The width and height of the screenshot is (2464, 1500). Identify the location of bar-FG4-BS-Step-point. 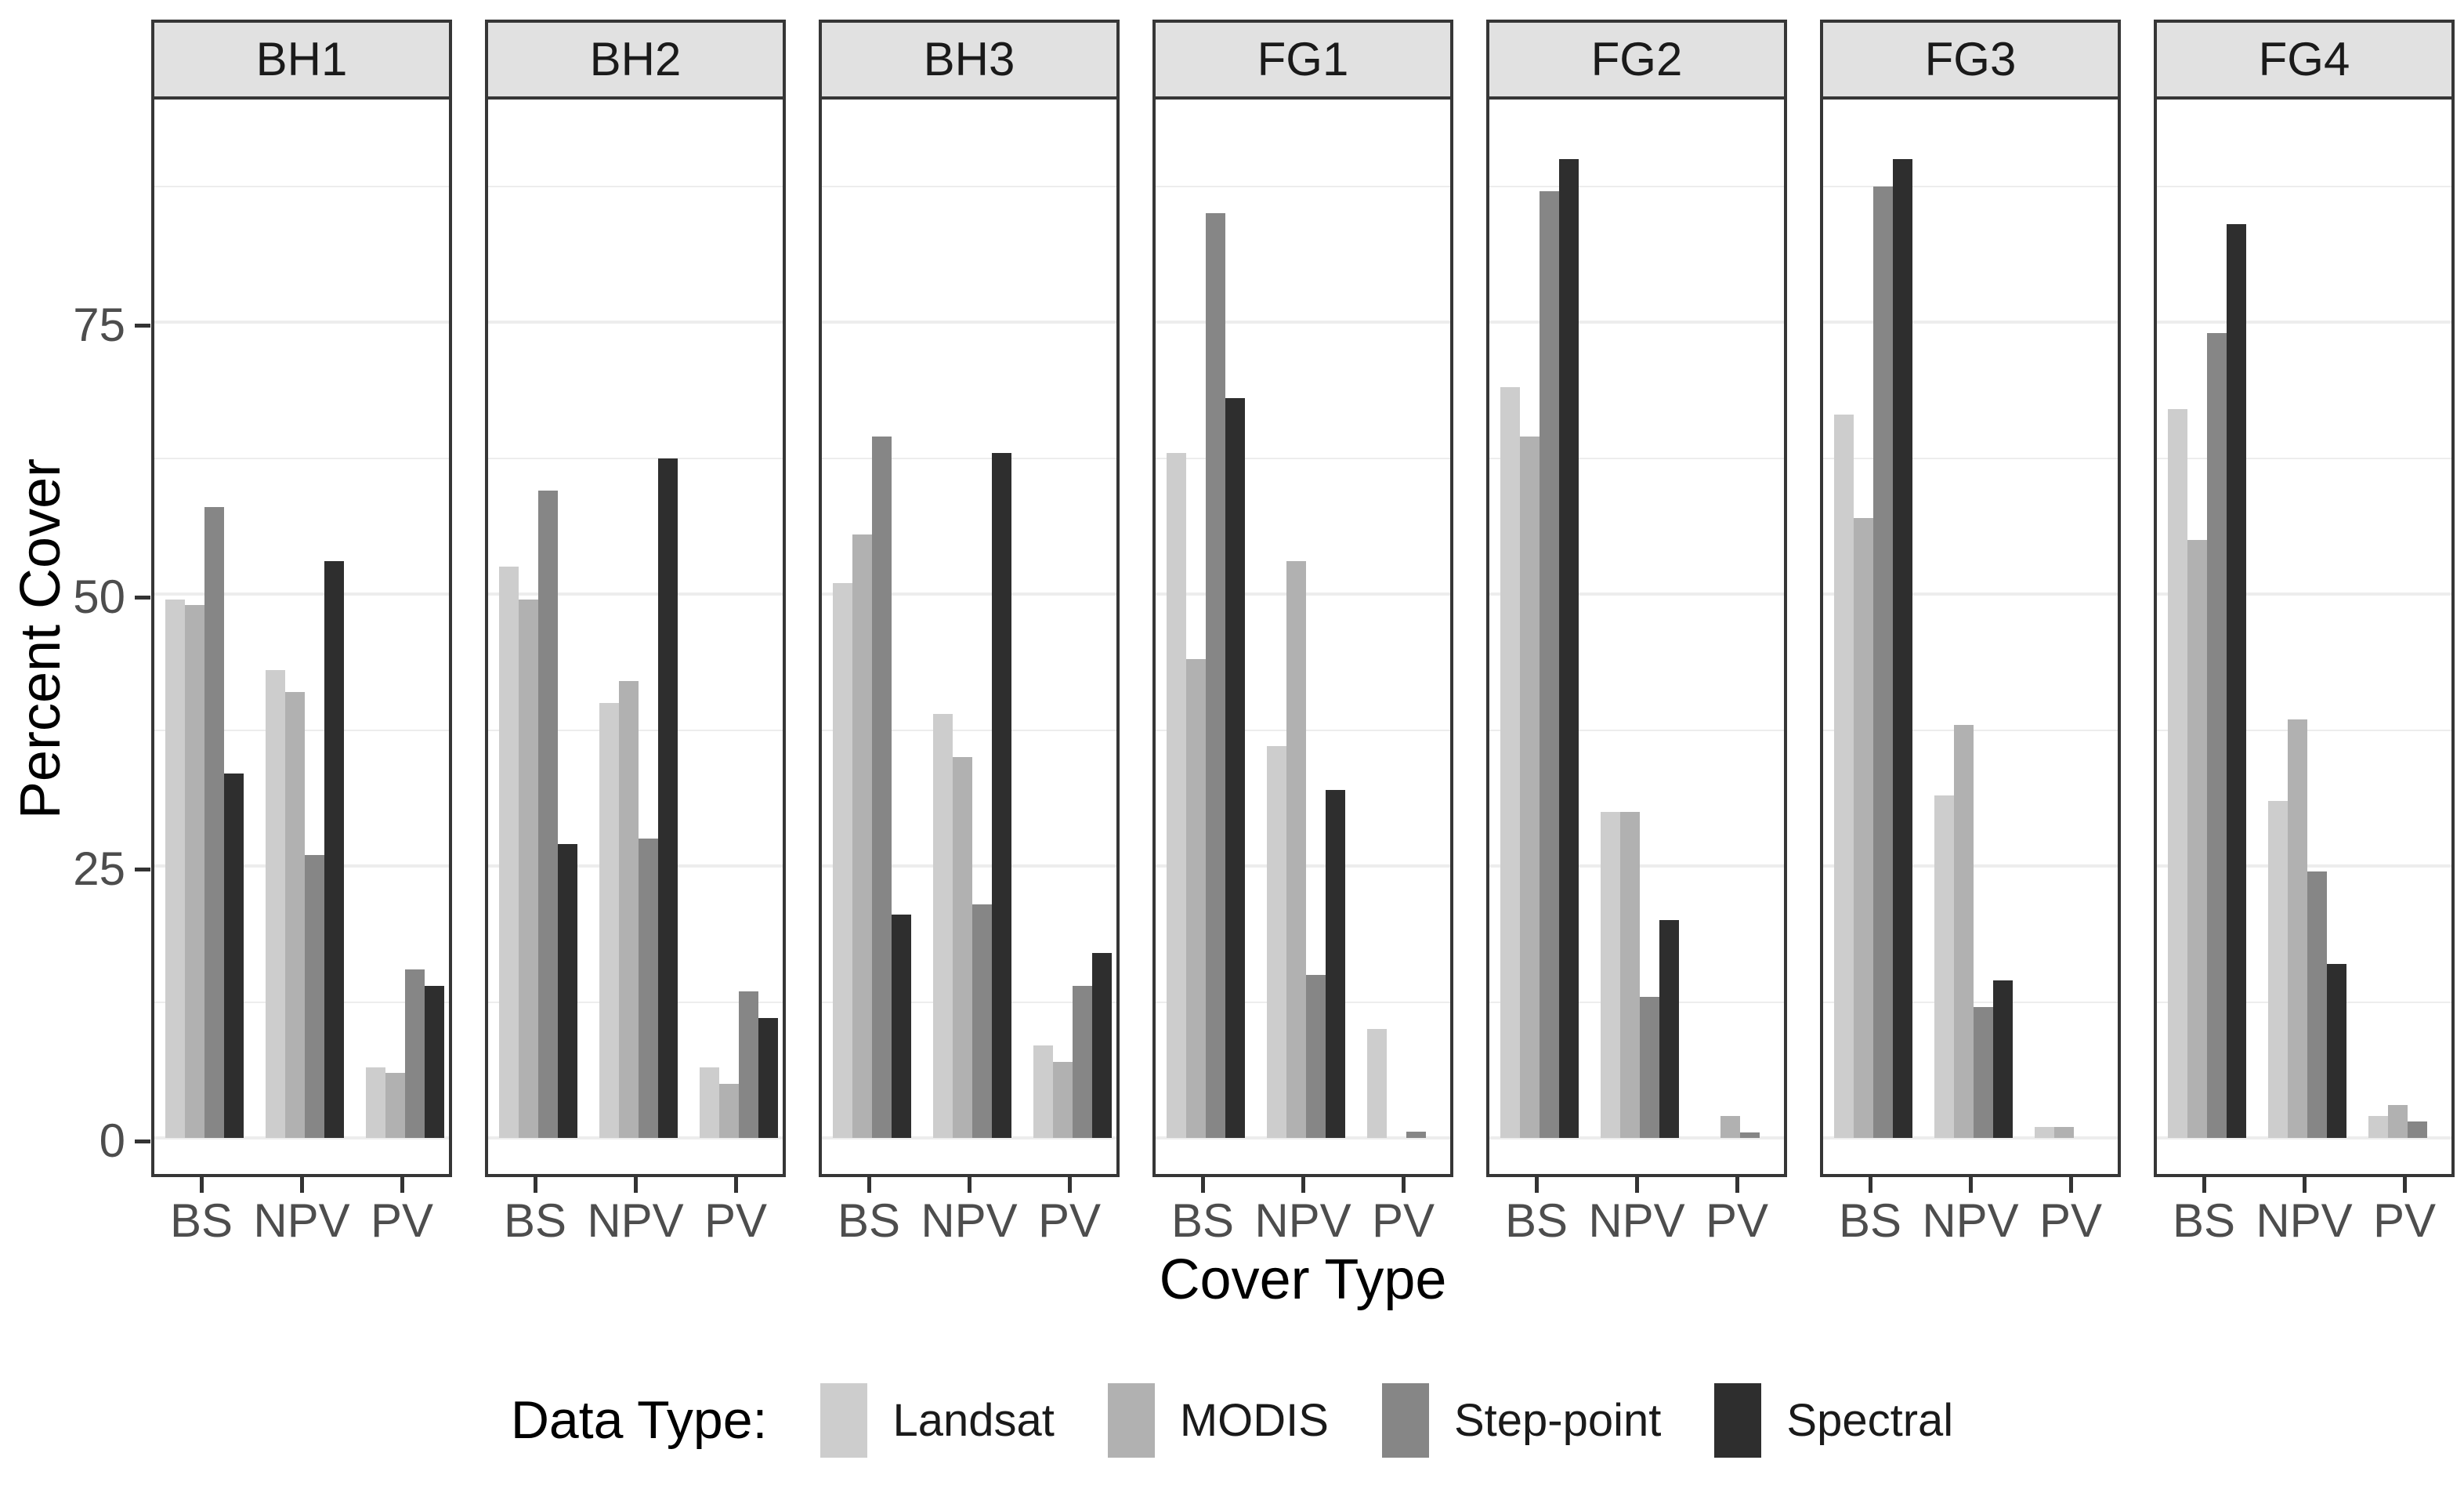
(2217, 735).